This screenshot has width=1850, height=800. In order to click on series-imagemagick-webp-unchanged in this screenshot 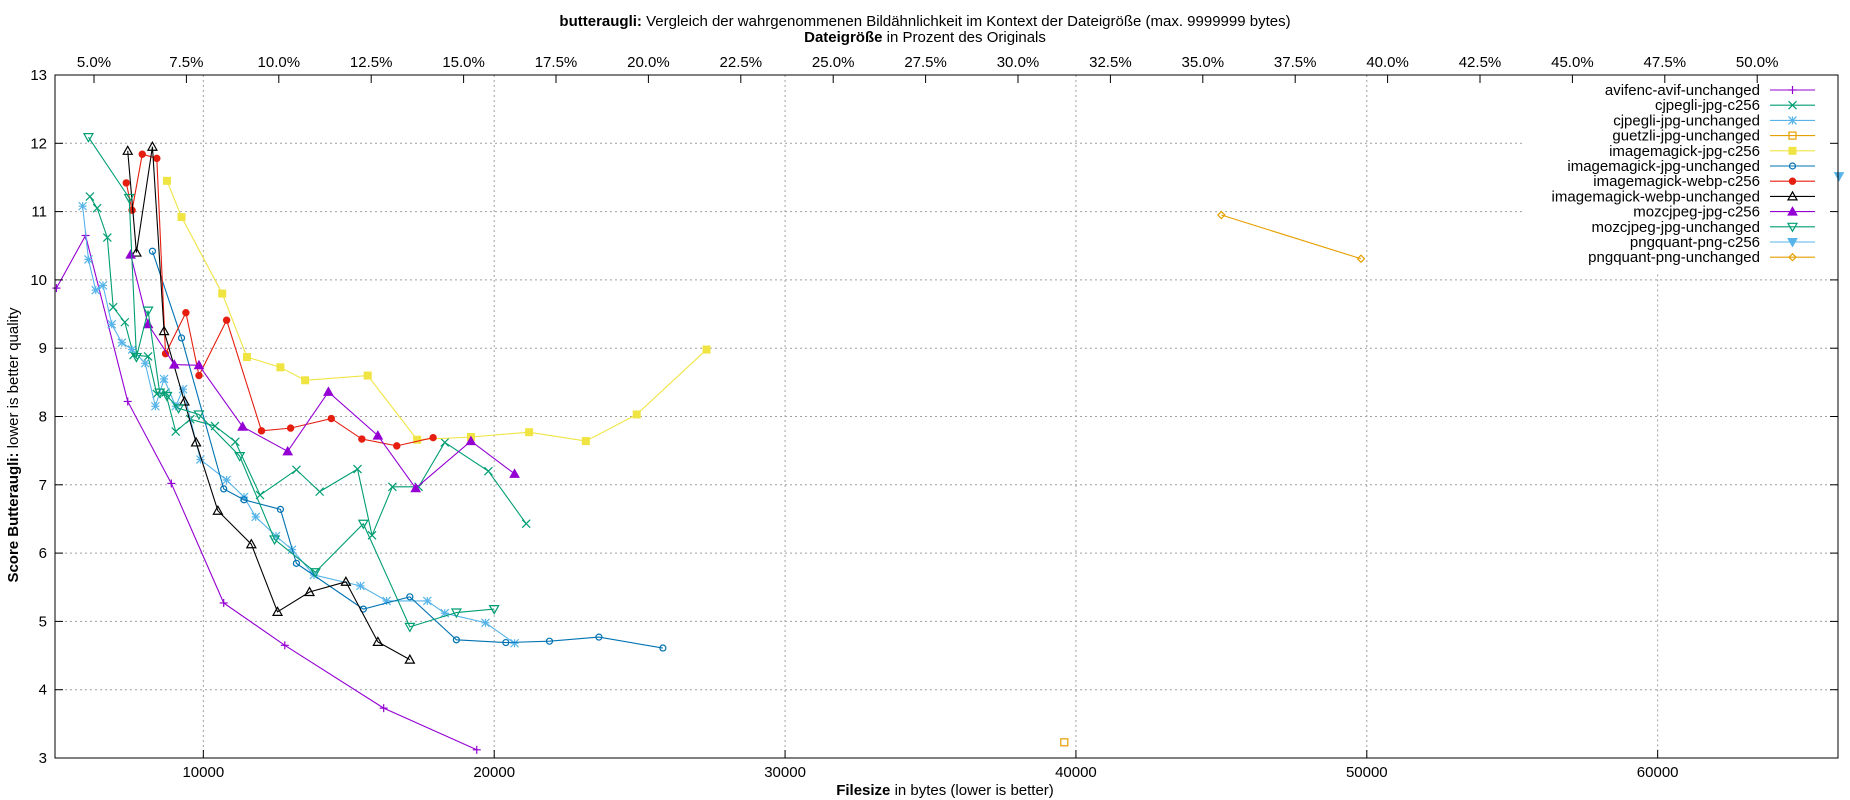, I will do `click(269, 402)`.